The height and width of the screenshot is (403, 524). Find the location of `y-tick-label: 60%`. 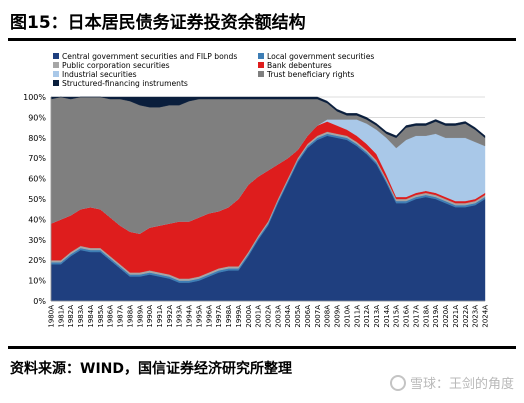

y-tick-label: 60% is located at coordinates (37, 179).